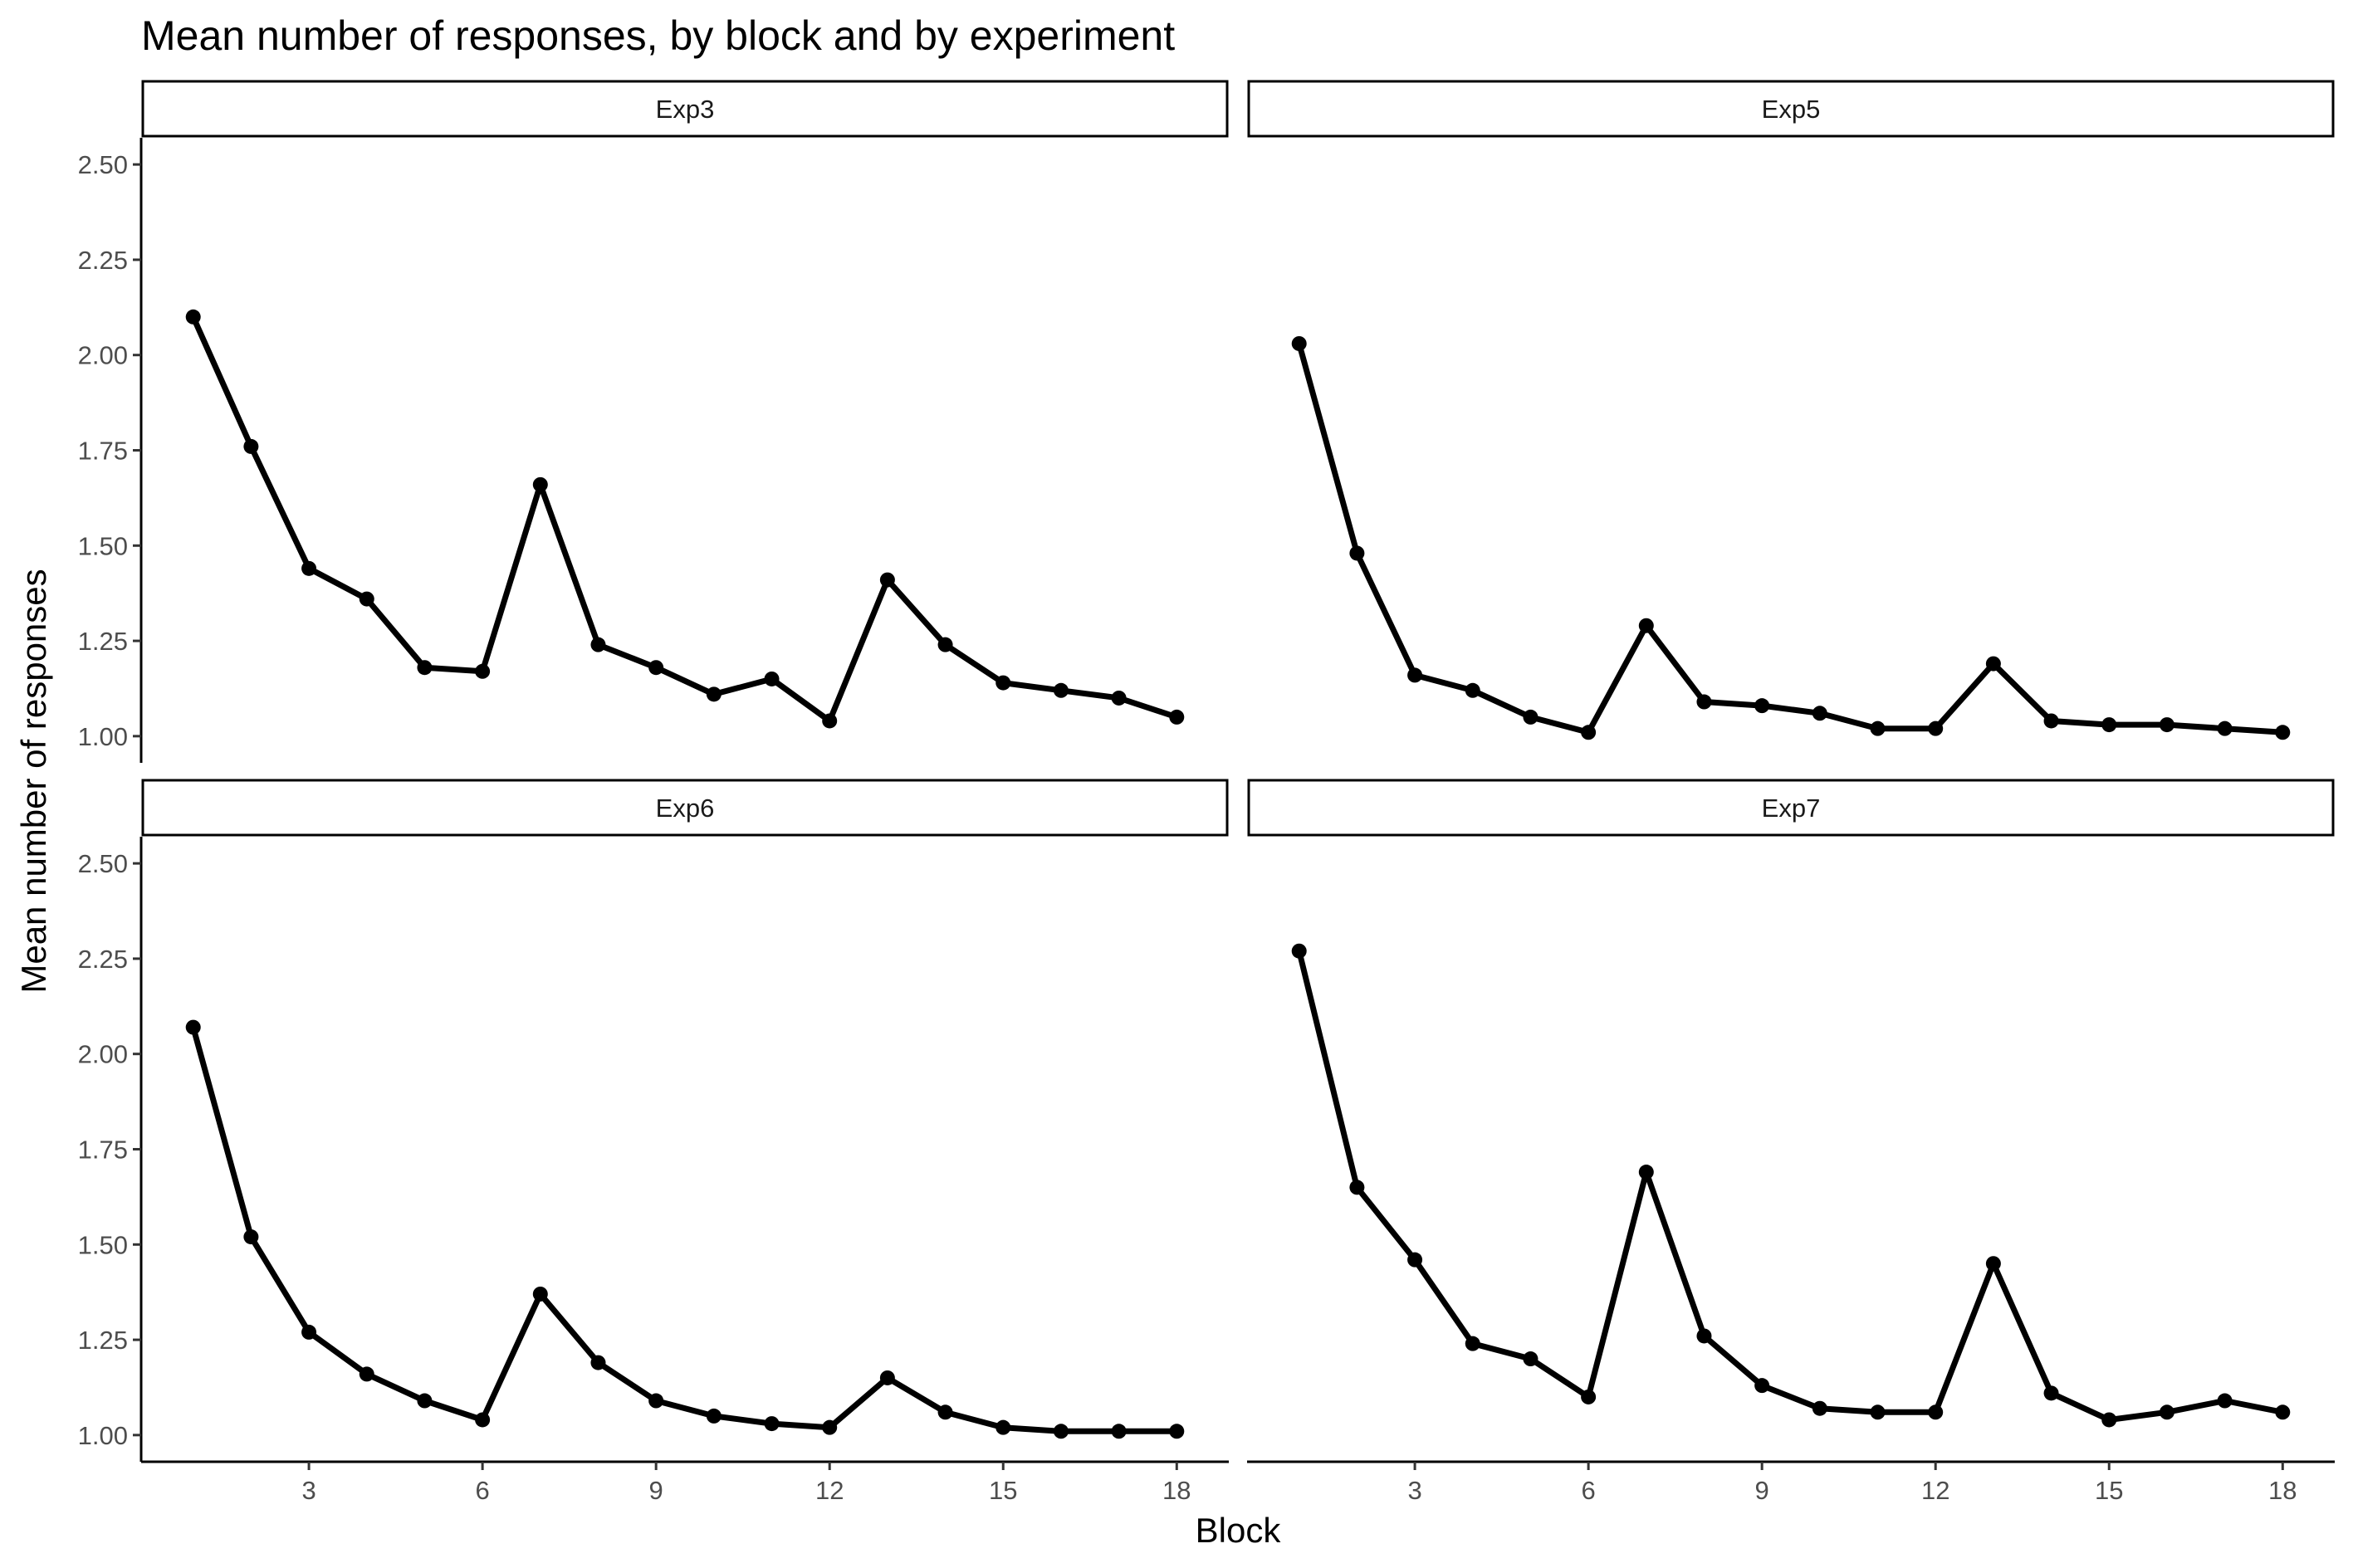  I want to click on y-tick-label: 2.50, so click(103, 165).